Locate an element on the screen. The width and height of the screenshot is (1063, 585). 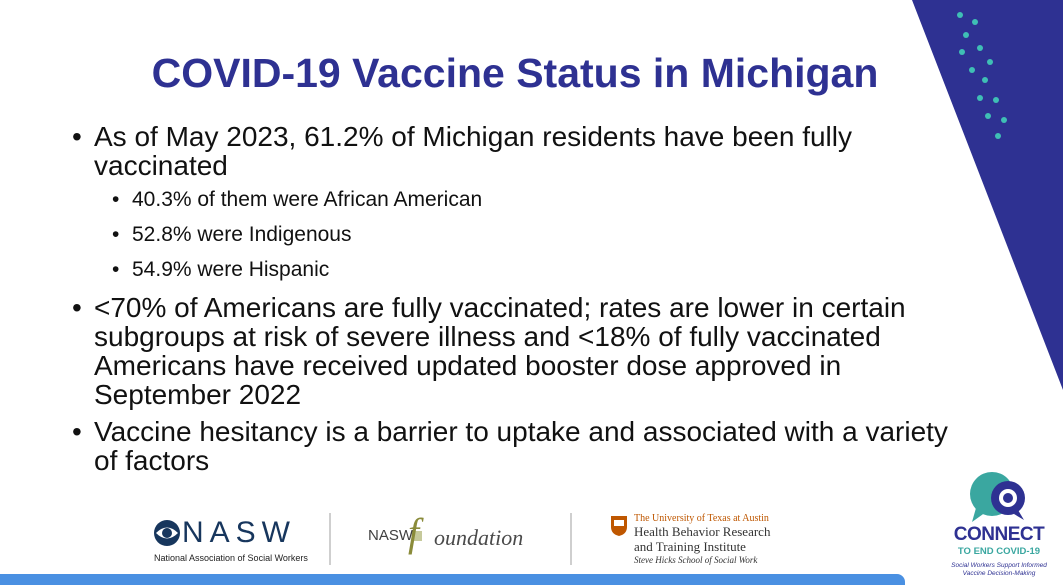
foundation-word: oundation is located at coordinates (479, 537).